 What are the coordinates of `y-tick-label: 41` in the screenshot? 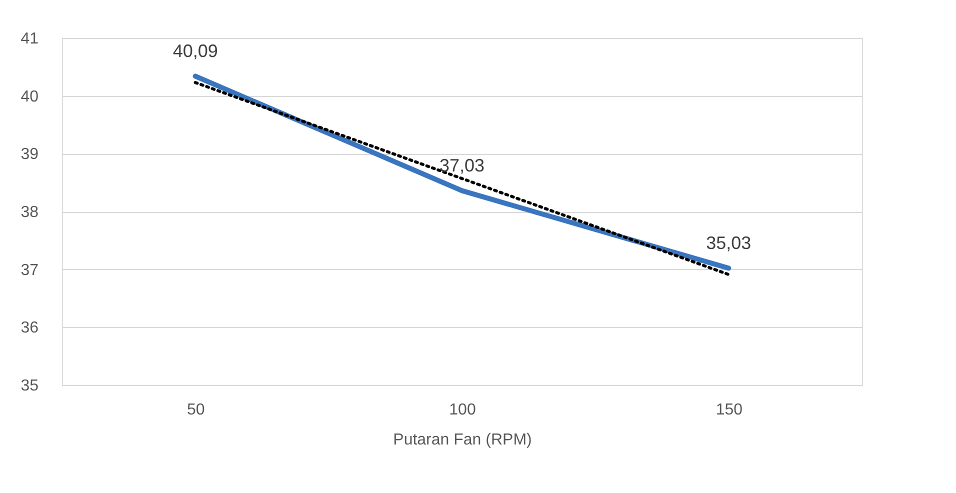 It's located at (29, 39).